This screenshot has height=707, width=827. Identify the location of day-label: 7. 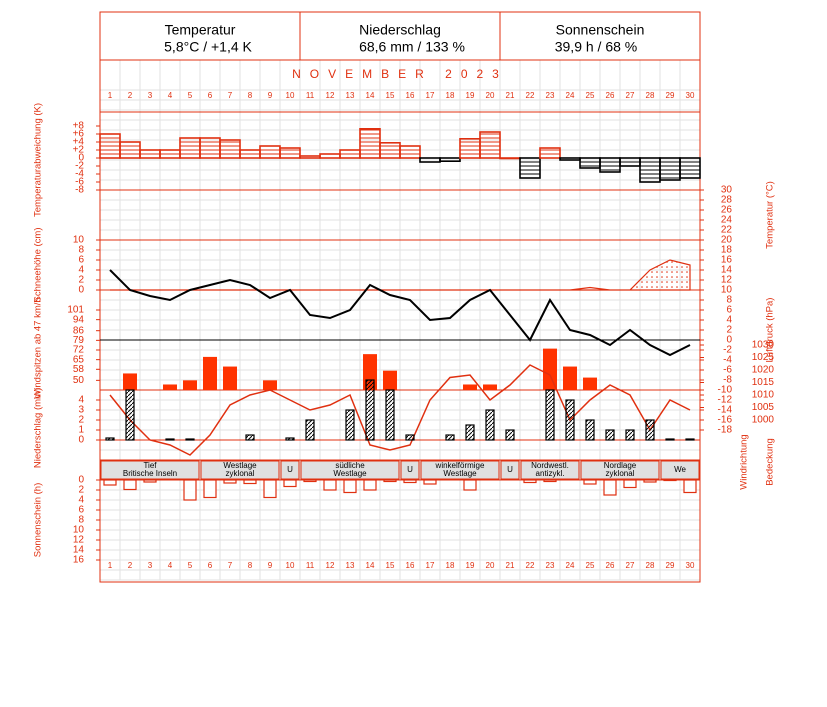
(230, 565).